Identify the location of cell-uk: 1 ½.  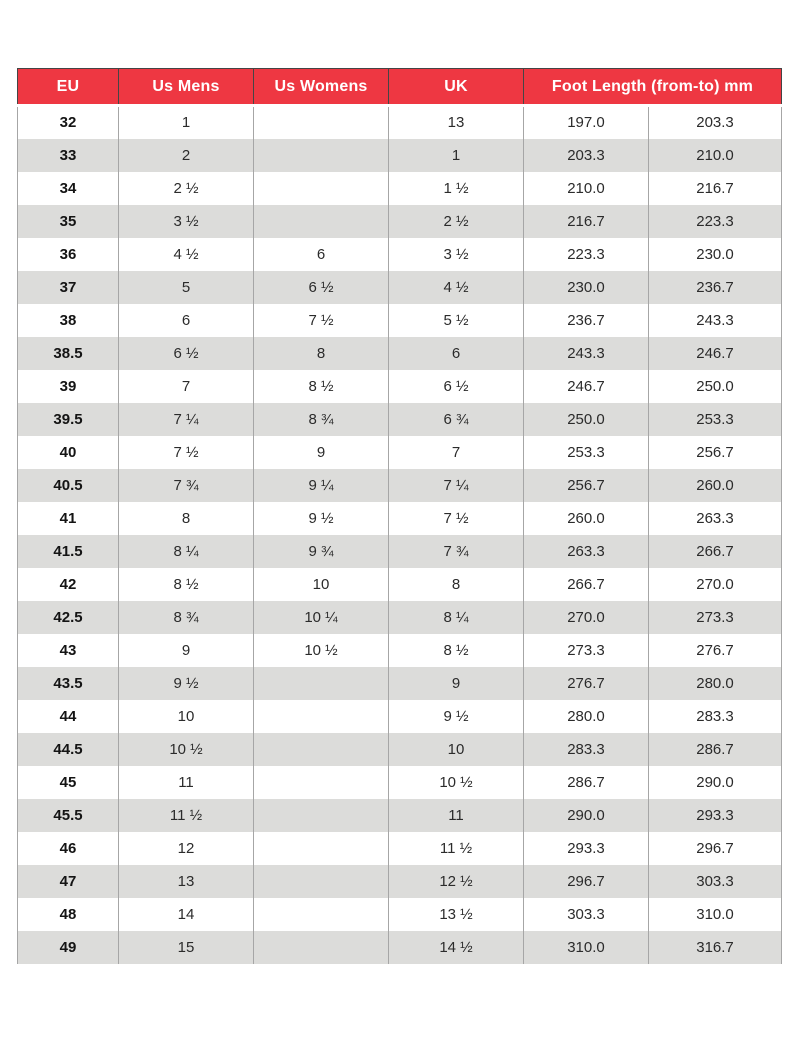
(456, 188).